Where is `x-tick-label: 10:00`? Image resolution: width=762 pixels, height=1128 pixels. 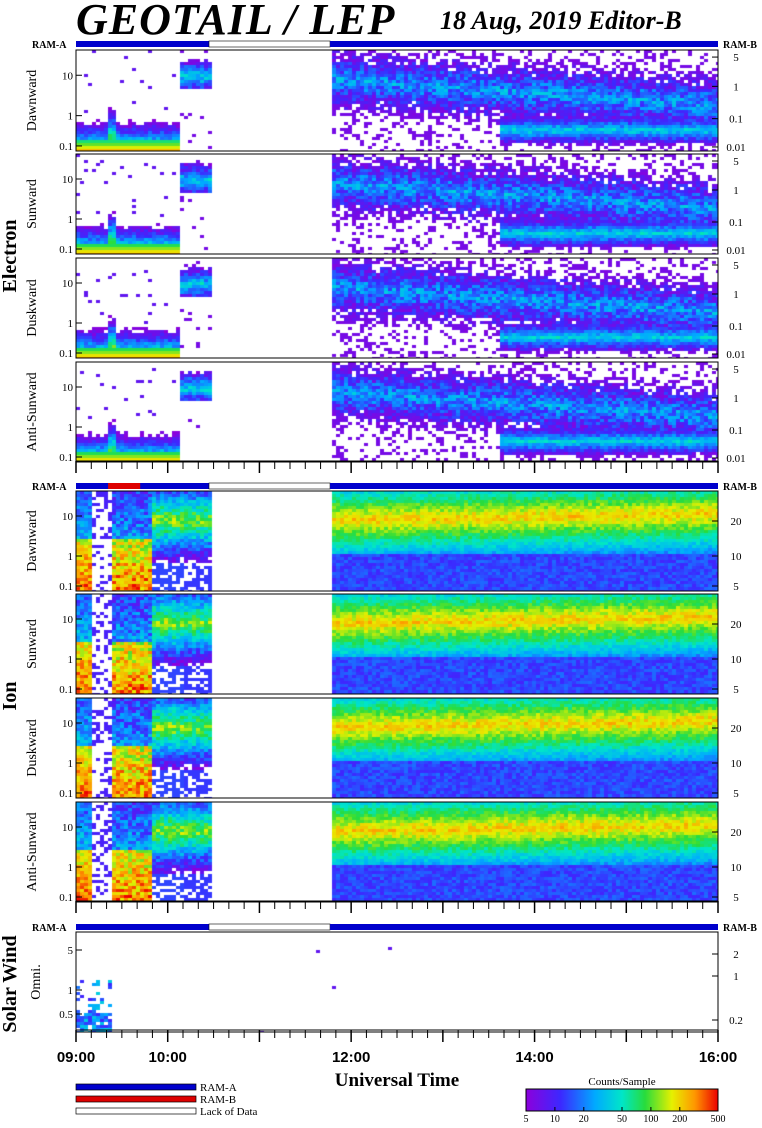 x-tick-label: 10:00 is located at coordinates (168, 1057).